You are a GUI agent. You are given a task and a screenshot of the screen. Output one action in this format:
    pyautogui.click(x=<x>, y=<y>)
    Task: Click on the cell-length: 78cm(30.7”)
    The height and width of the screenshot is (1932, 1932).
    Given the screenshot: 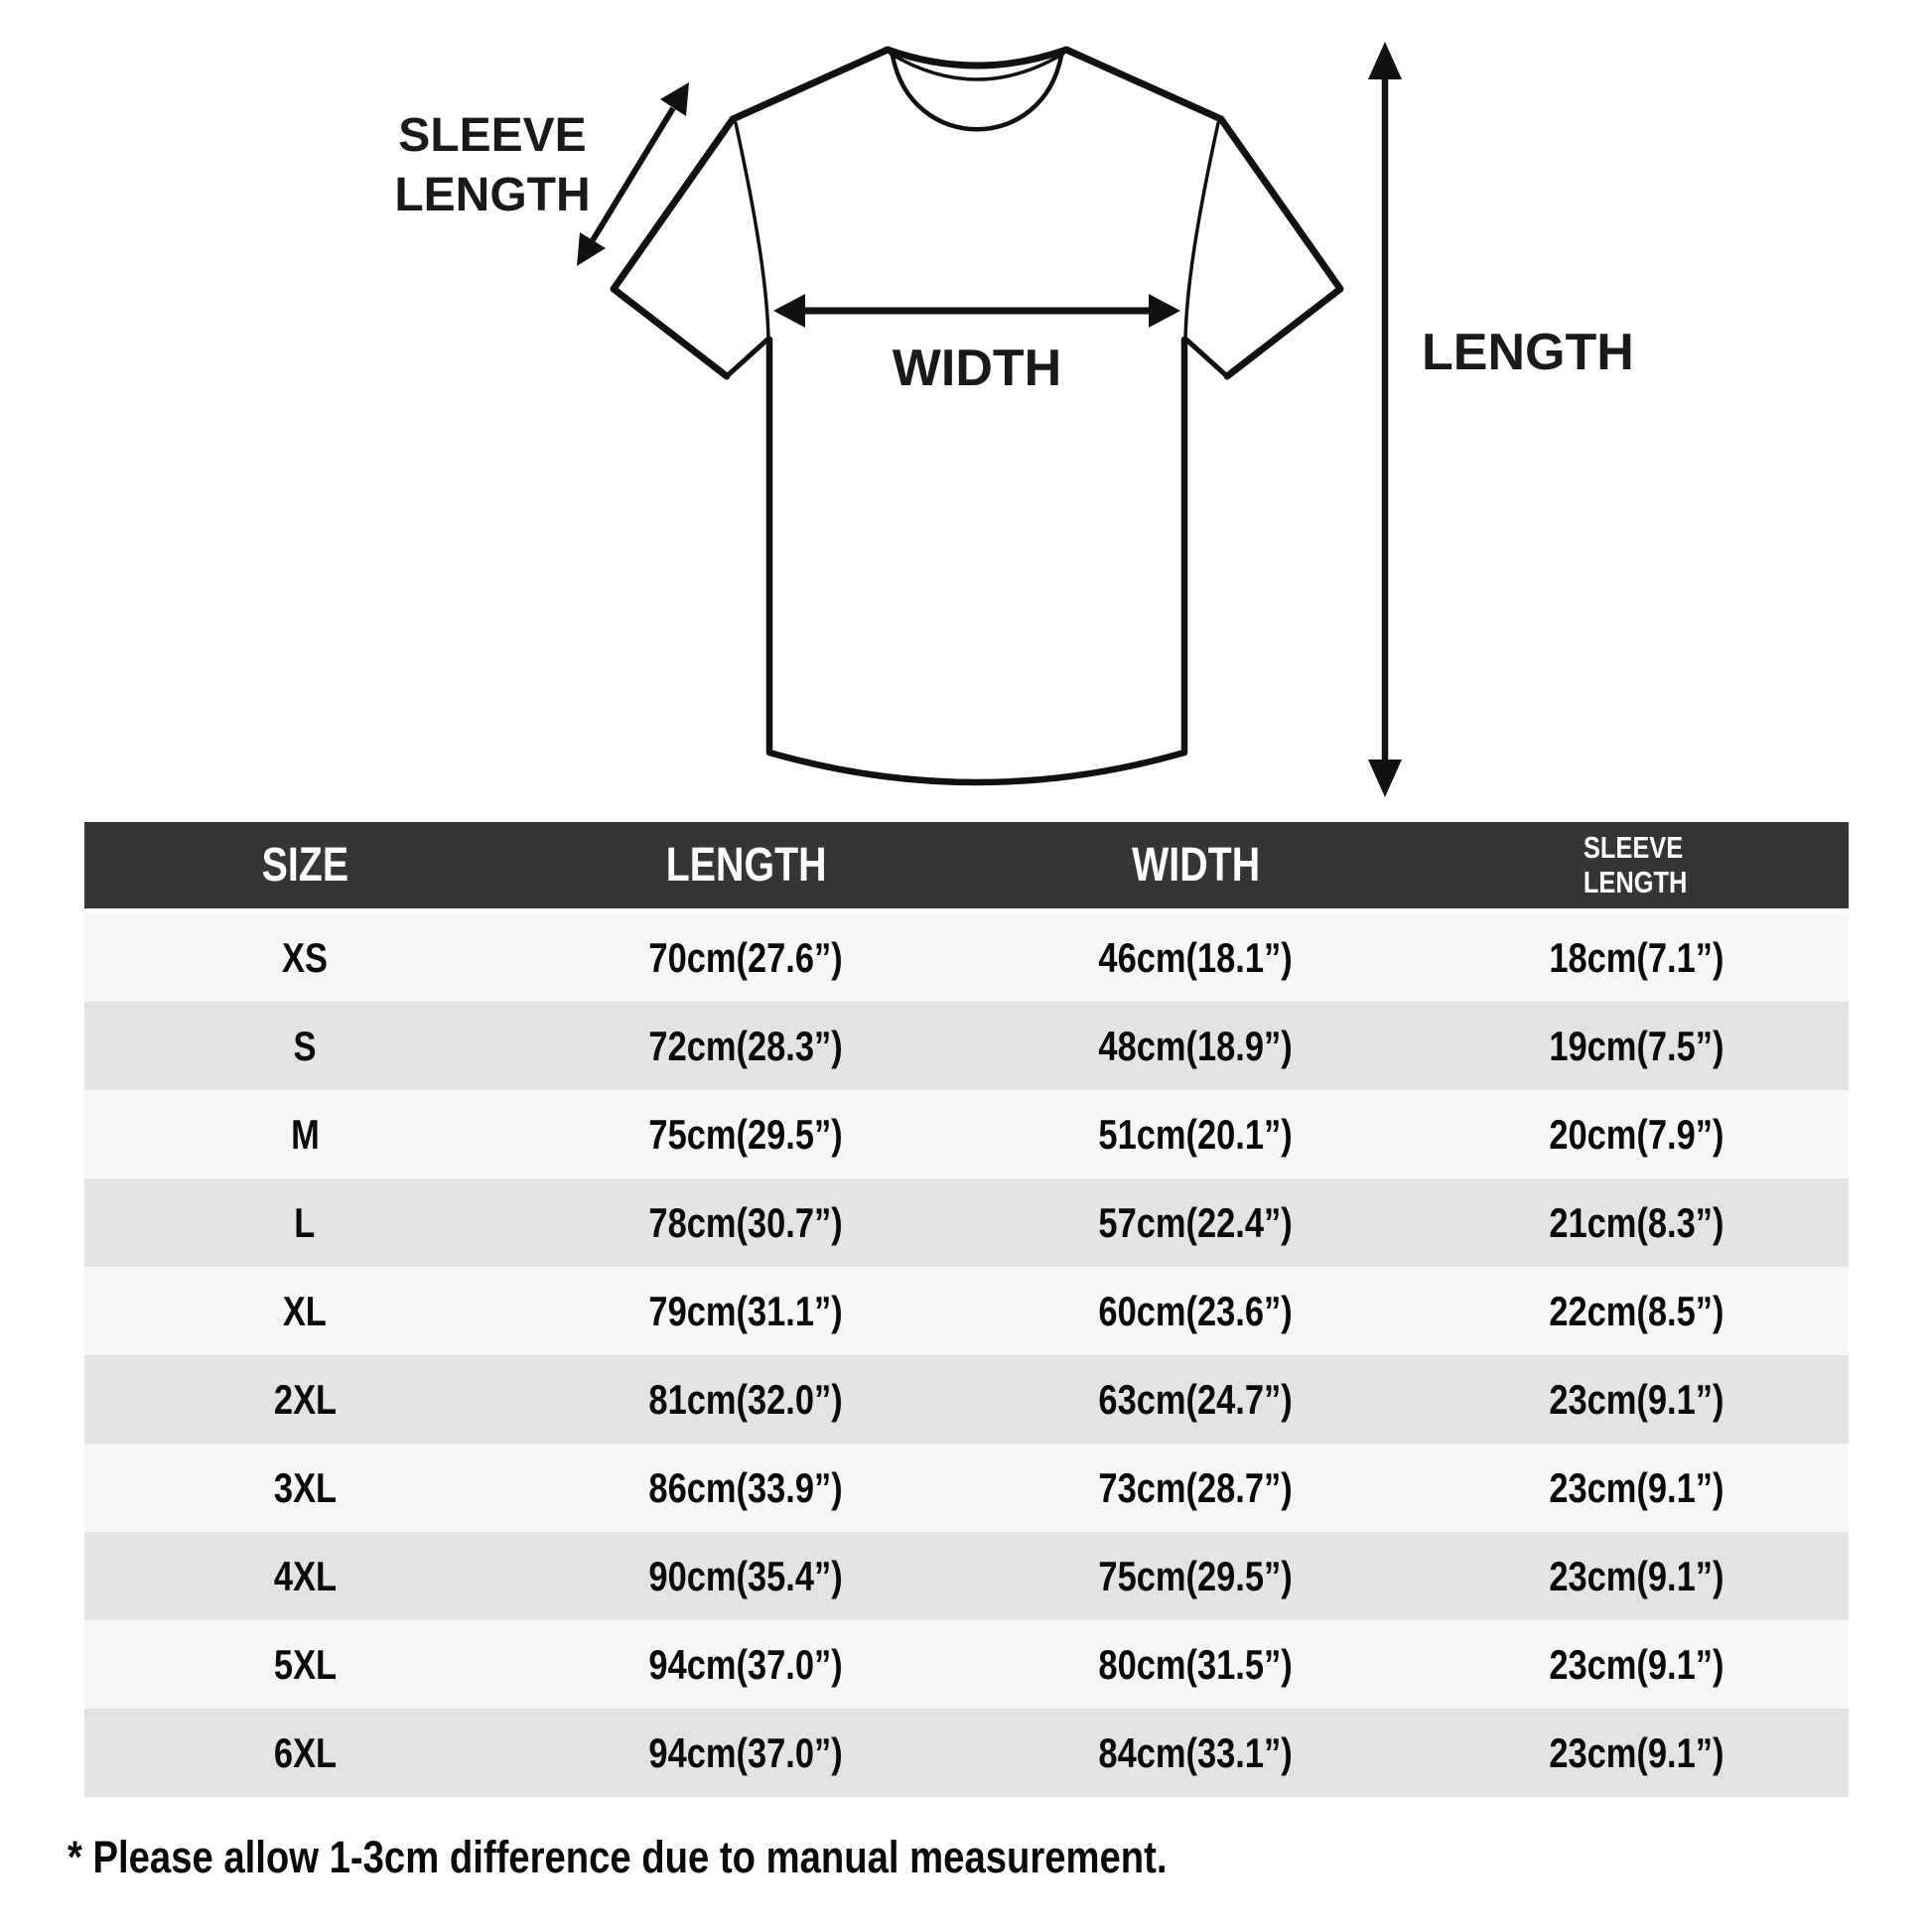 What is the action you would take?
    pyautogui.click(x=746, y=1222)
    